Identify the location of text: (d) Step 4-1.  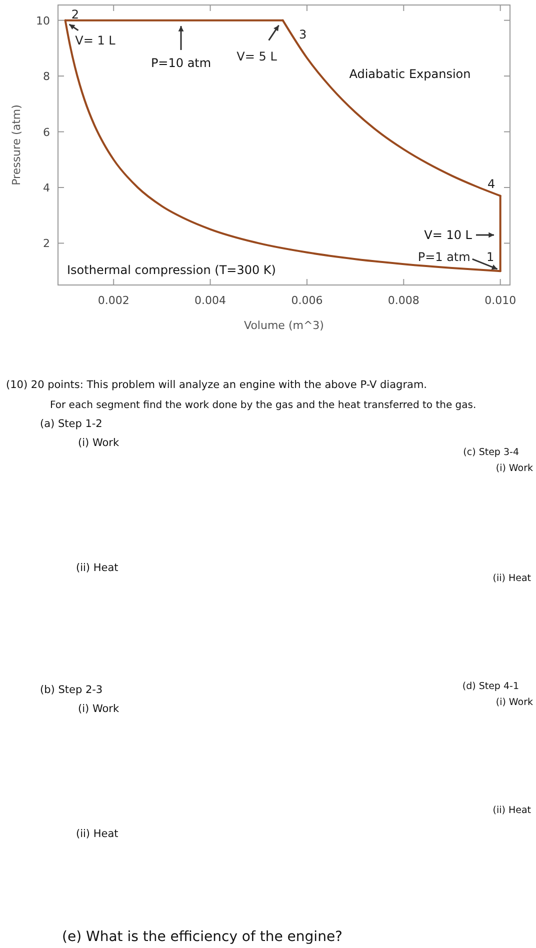
(490, 686).